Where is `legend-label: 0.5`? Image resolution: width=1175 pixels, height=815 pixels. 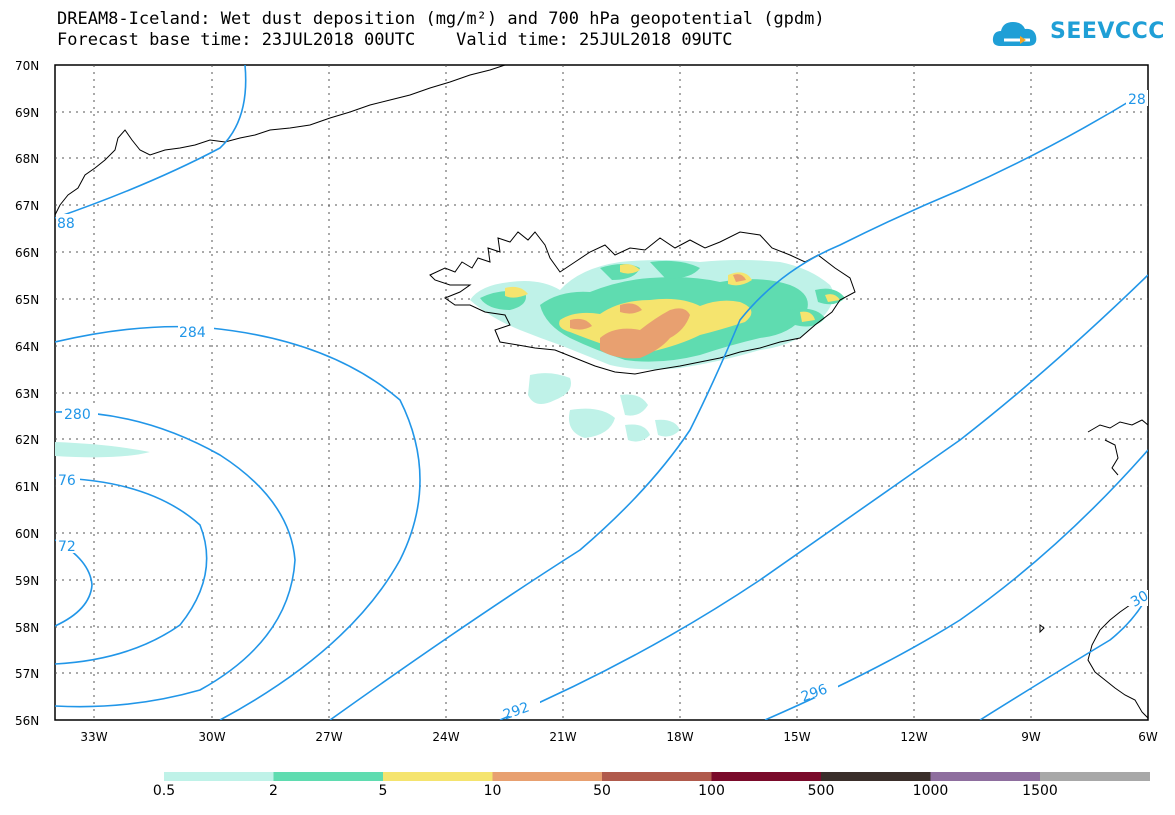
legend-label: 0.5 is located at coordinates (164, 791).